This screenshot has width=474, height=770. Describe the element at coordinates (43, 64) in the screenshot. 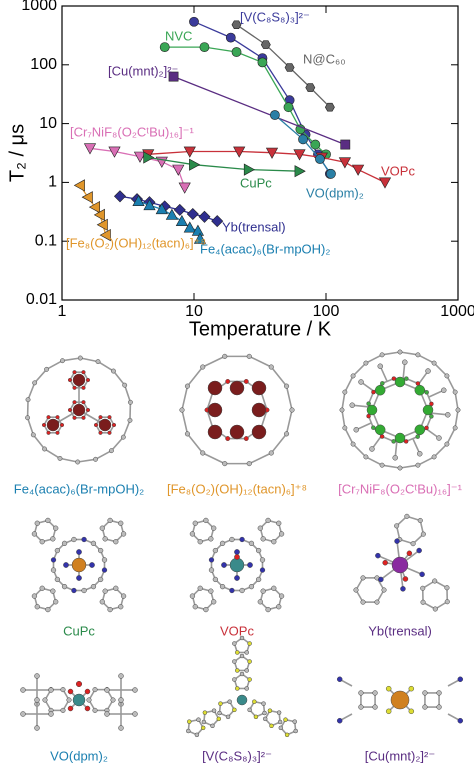

I see `y-tick-label: 100` at that location.